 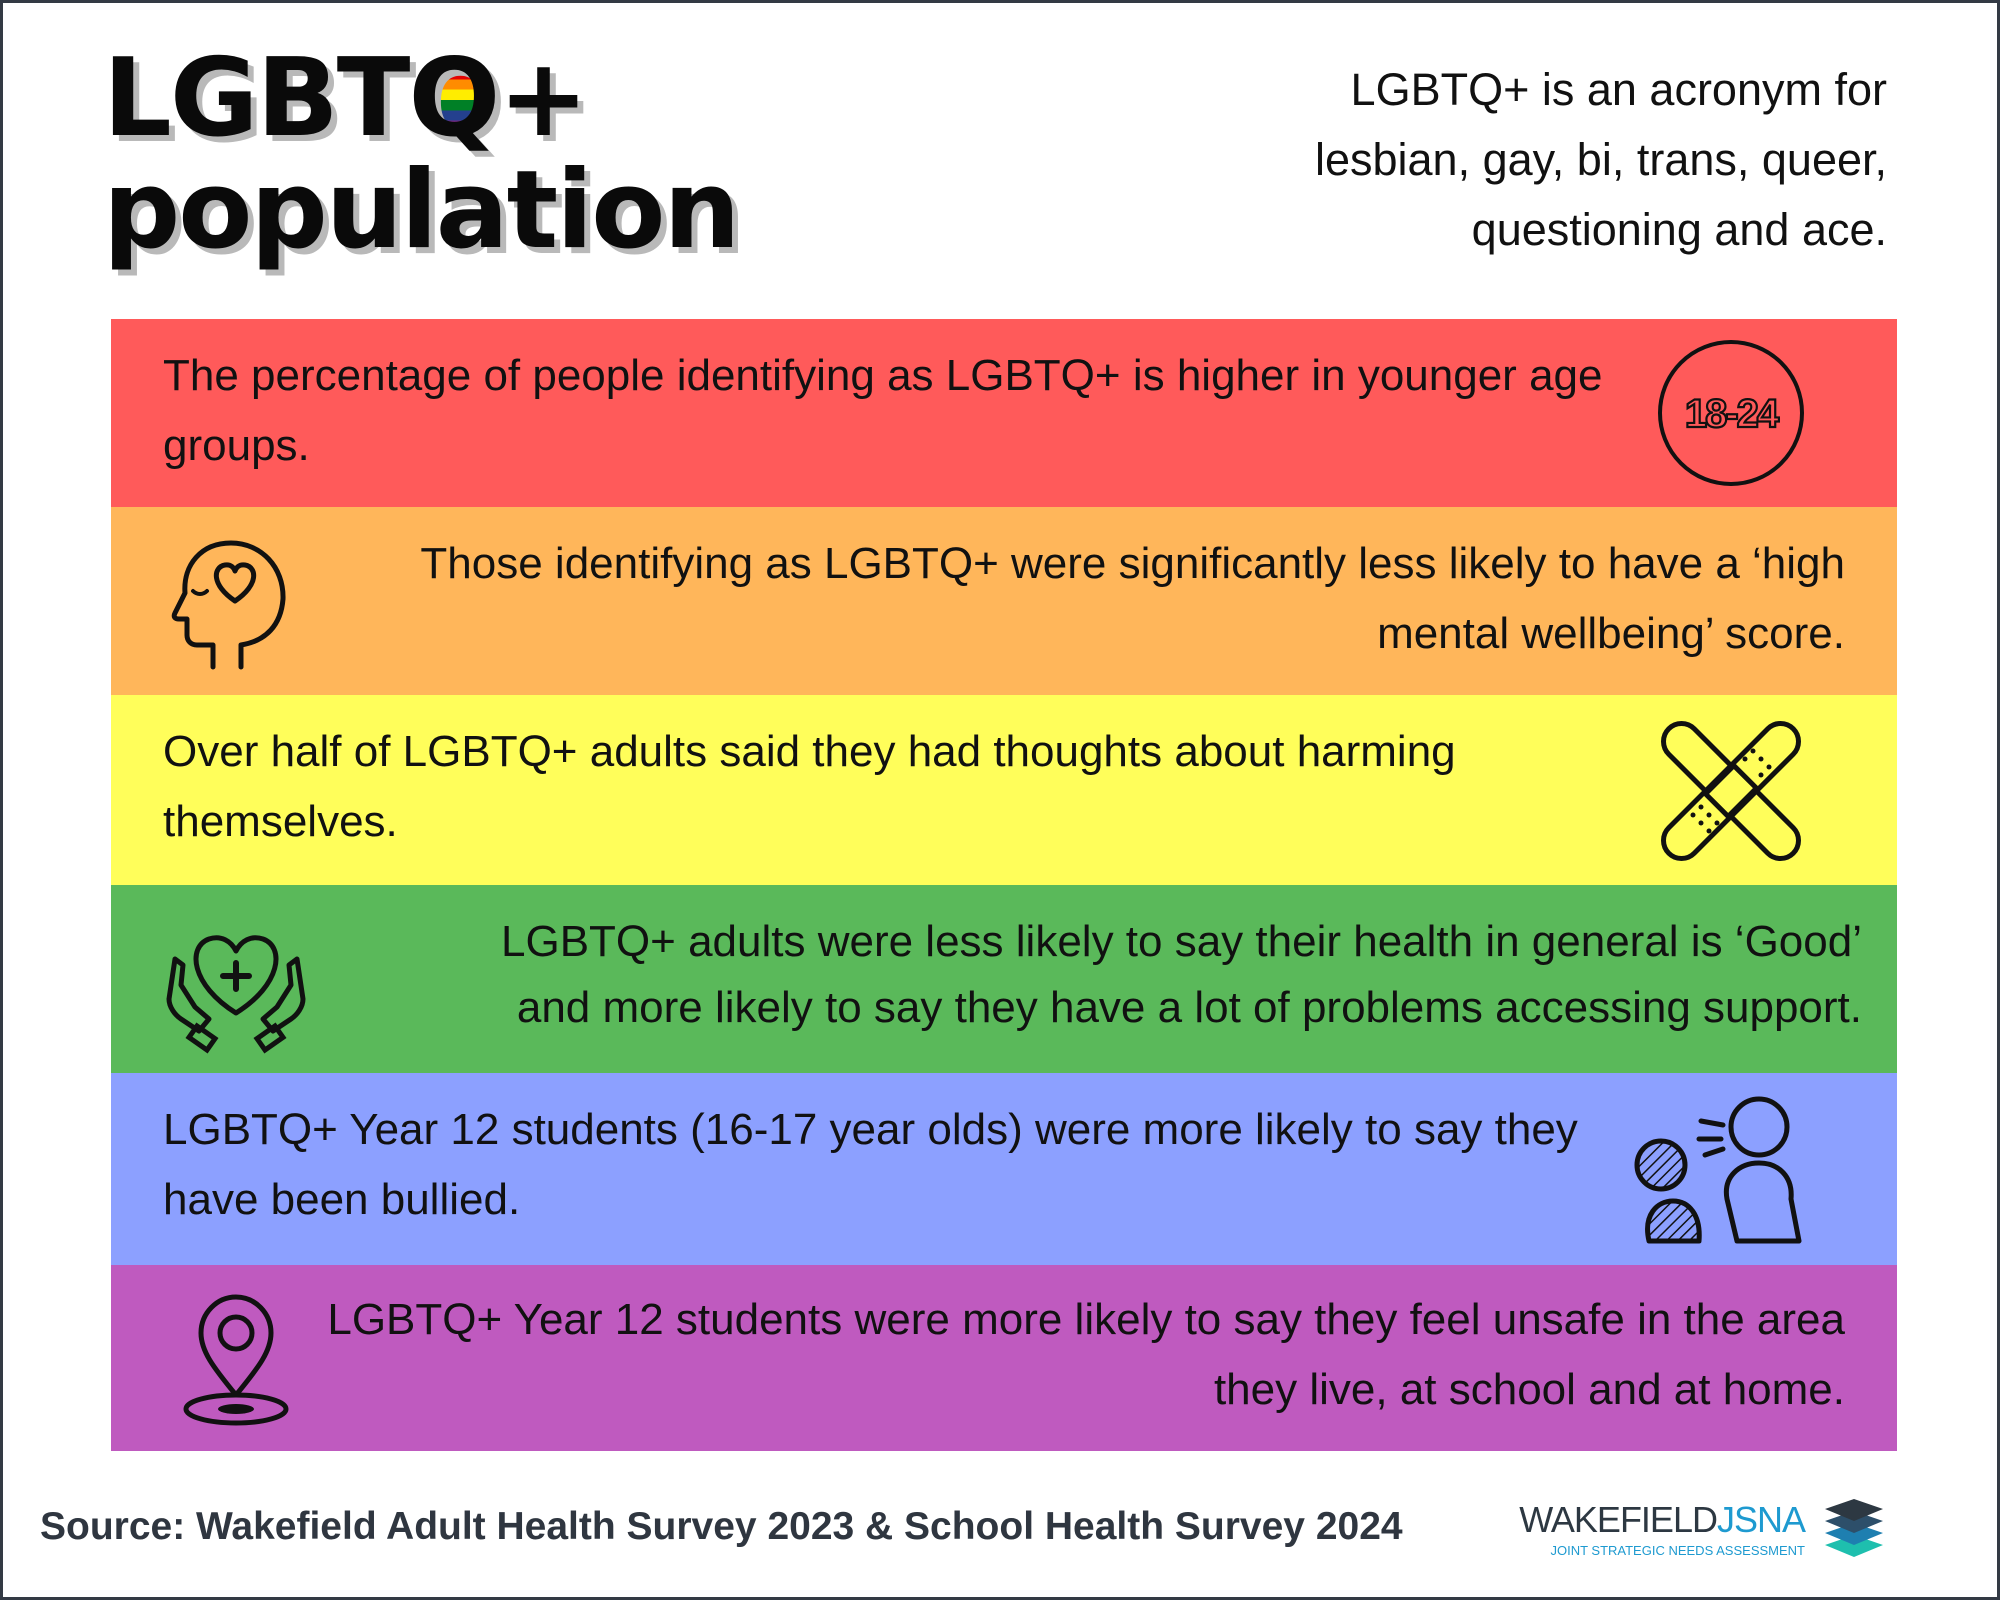 I want to click on title-line-1: LGBT Q+, so click(x=346, y=98).